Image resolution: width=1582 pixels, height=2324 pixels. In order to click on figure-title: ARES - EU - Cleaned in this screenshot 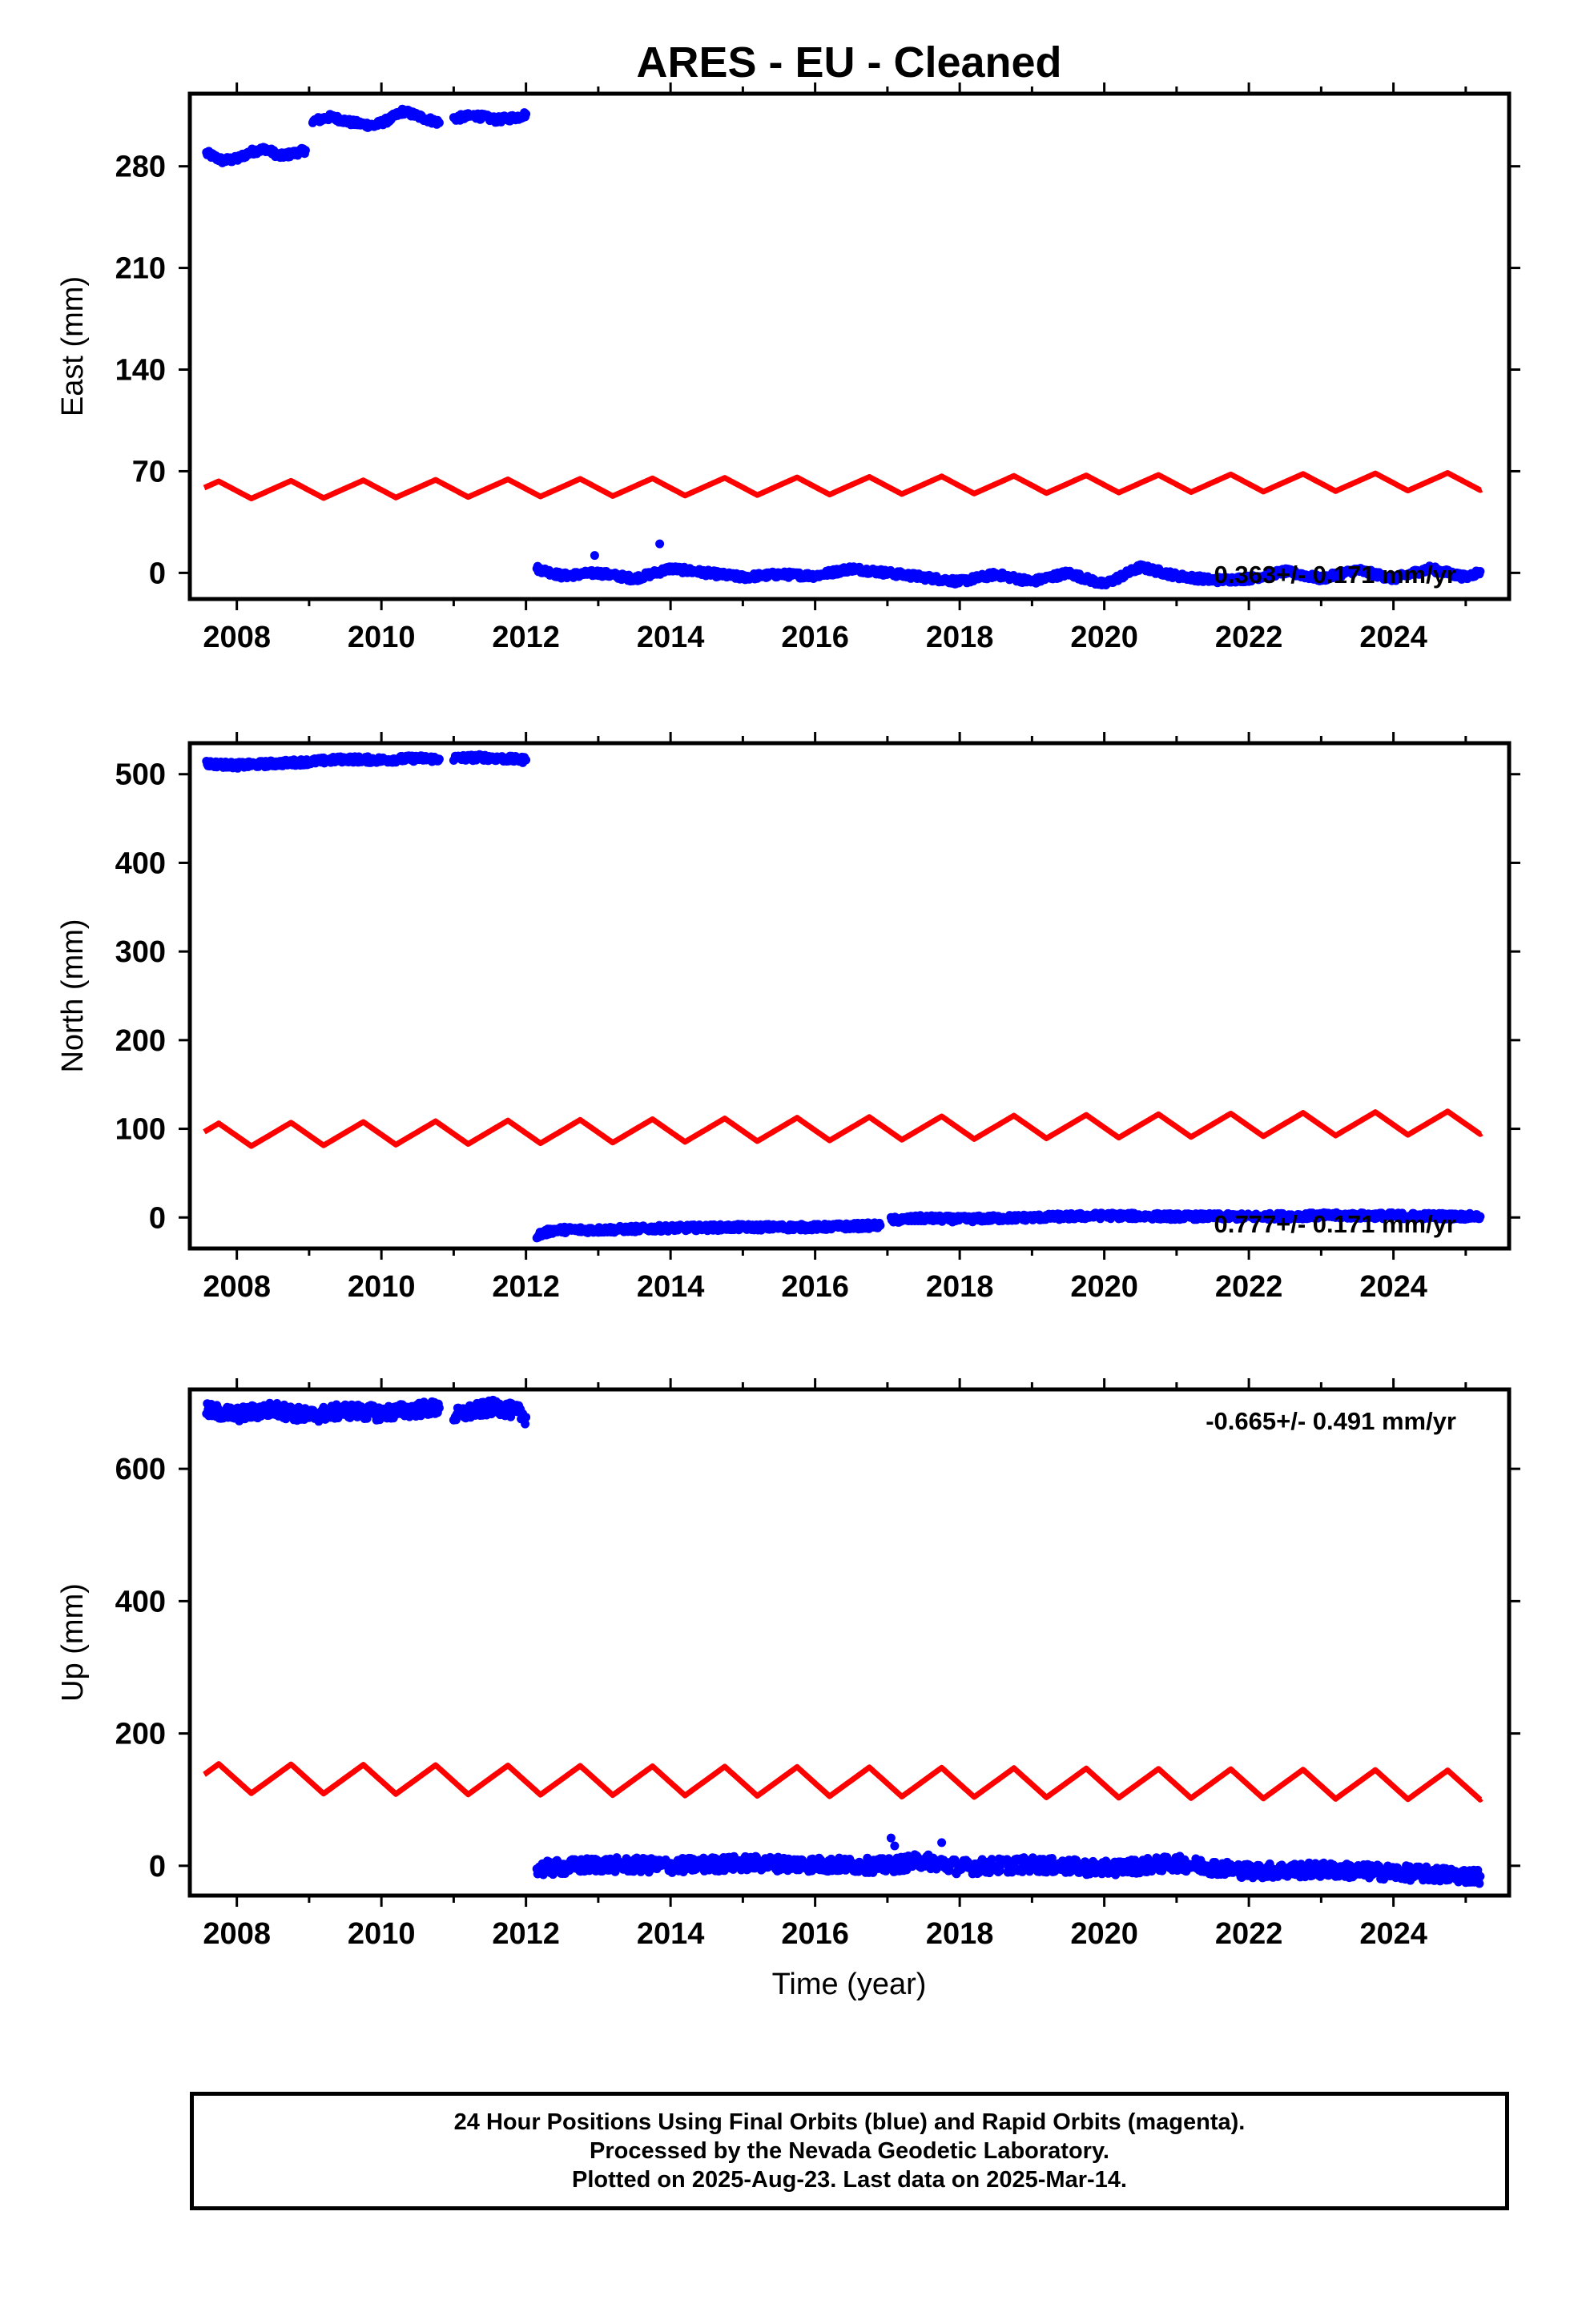, I will do `click(848, 62)`.